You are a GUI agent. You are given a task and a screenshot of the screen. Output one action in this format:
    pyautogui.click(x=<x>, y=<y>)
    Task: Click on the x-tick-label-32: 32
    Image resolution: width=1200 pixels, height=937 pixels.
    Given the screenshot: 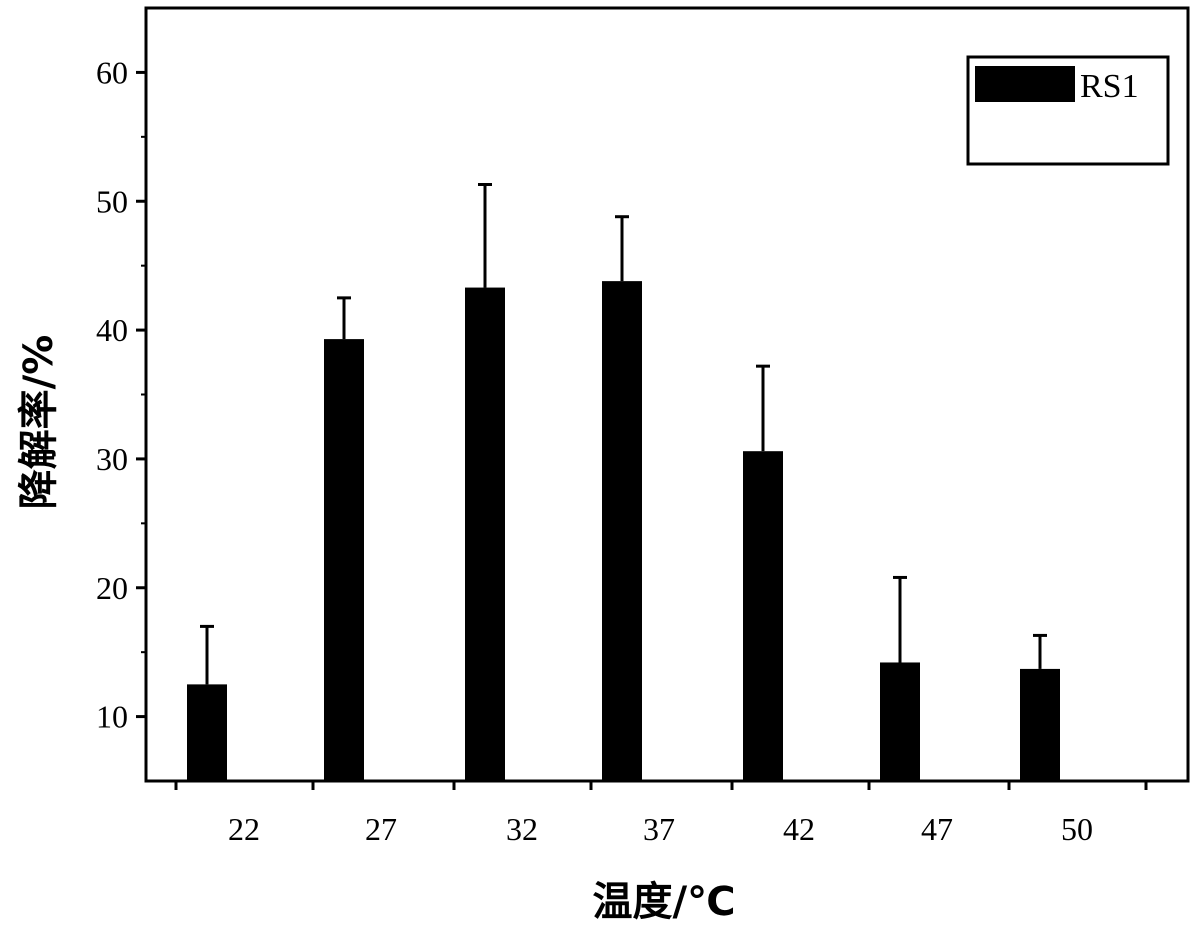 What is the action you would take?
    pyautogui.click(x=522, y=829)
    